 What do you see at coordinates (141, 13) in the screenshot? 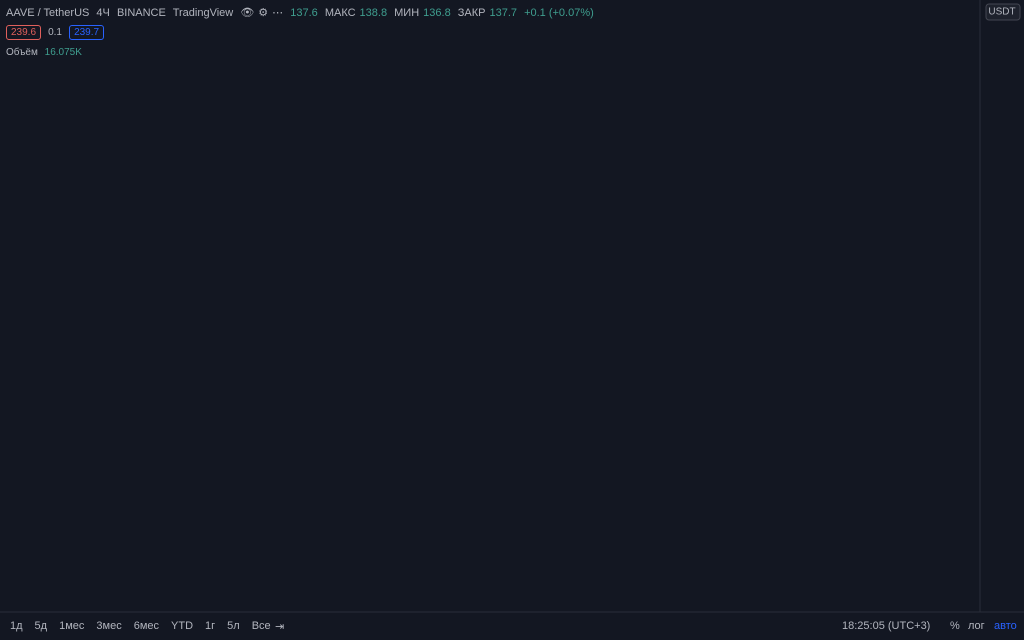
I see `exchange: BINANCE` at bounding box center [141, 13].